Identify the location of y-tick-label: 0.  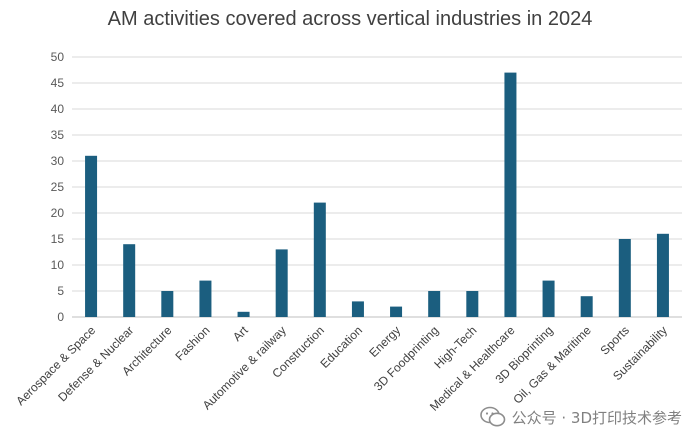
(60, 317).